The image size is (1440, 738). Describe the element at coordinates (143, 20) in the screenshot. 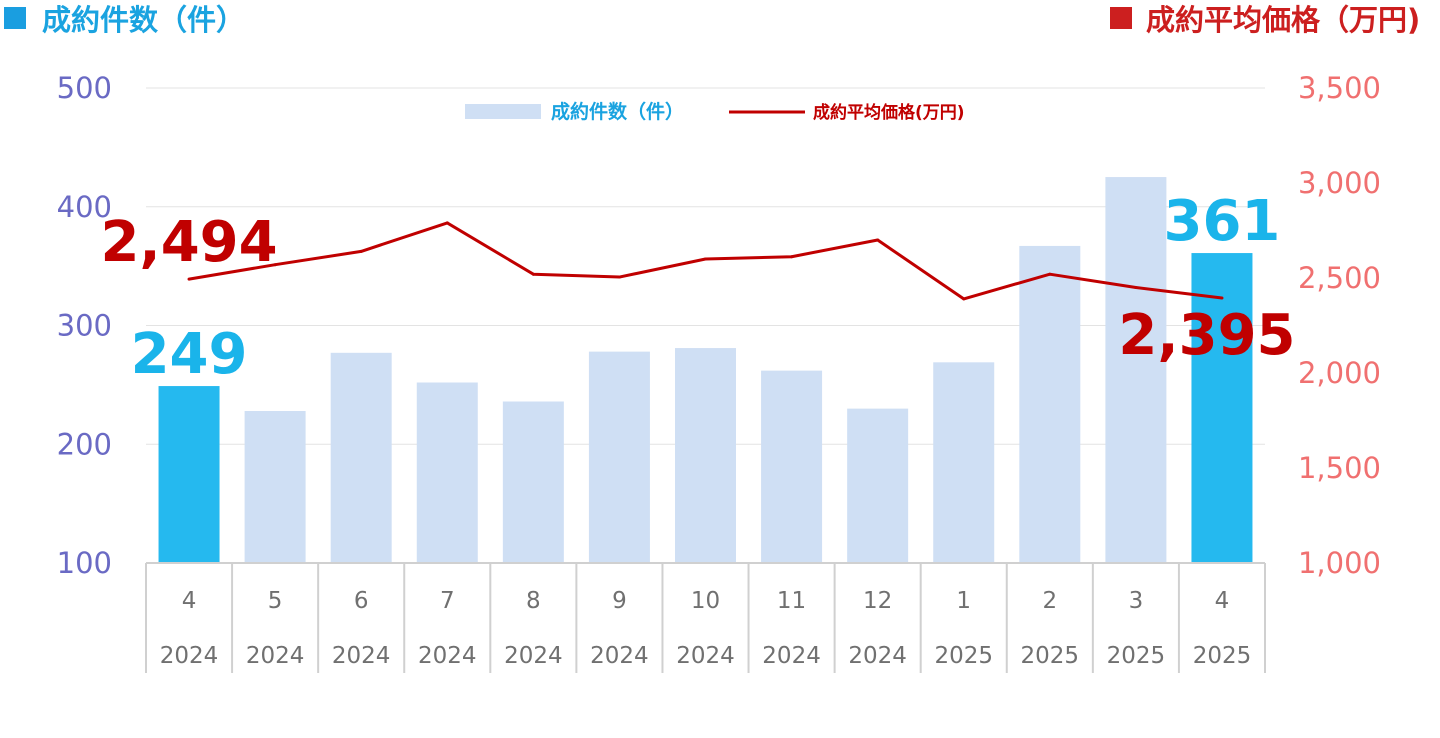

I see `left-axis-title: 成約件数（件）` at that location.